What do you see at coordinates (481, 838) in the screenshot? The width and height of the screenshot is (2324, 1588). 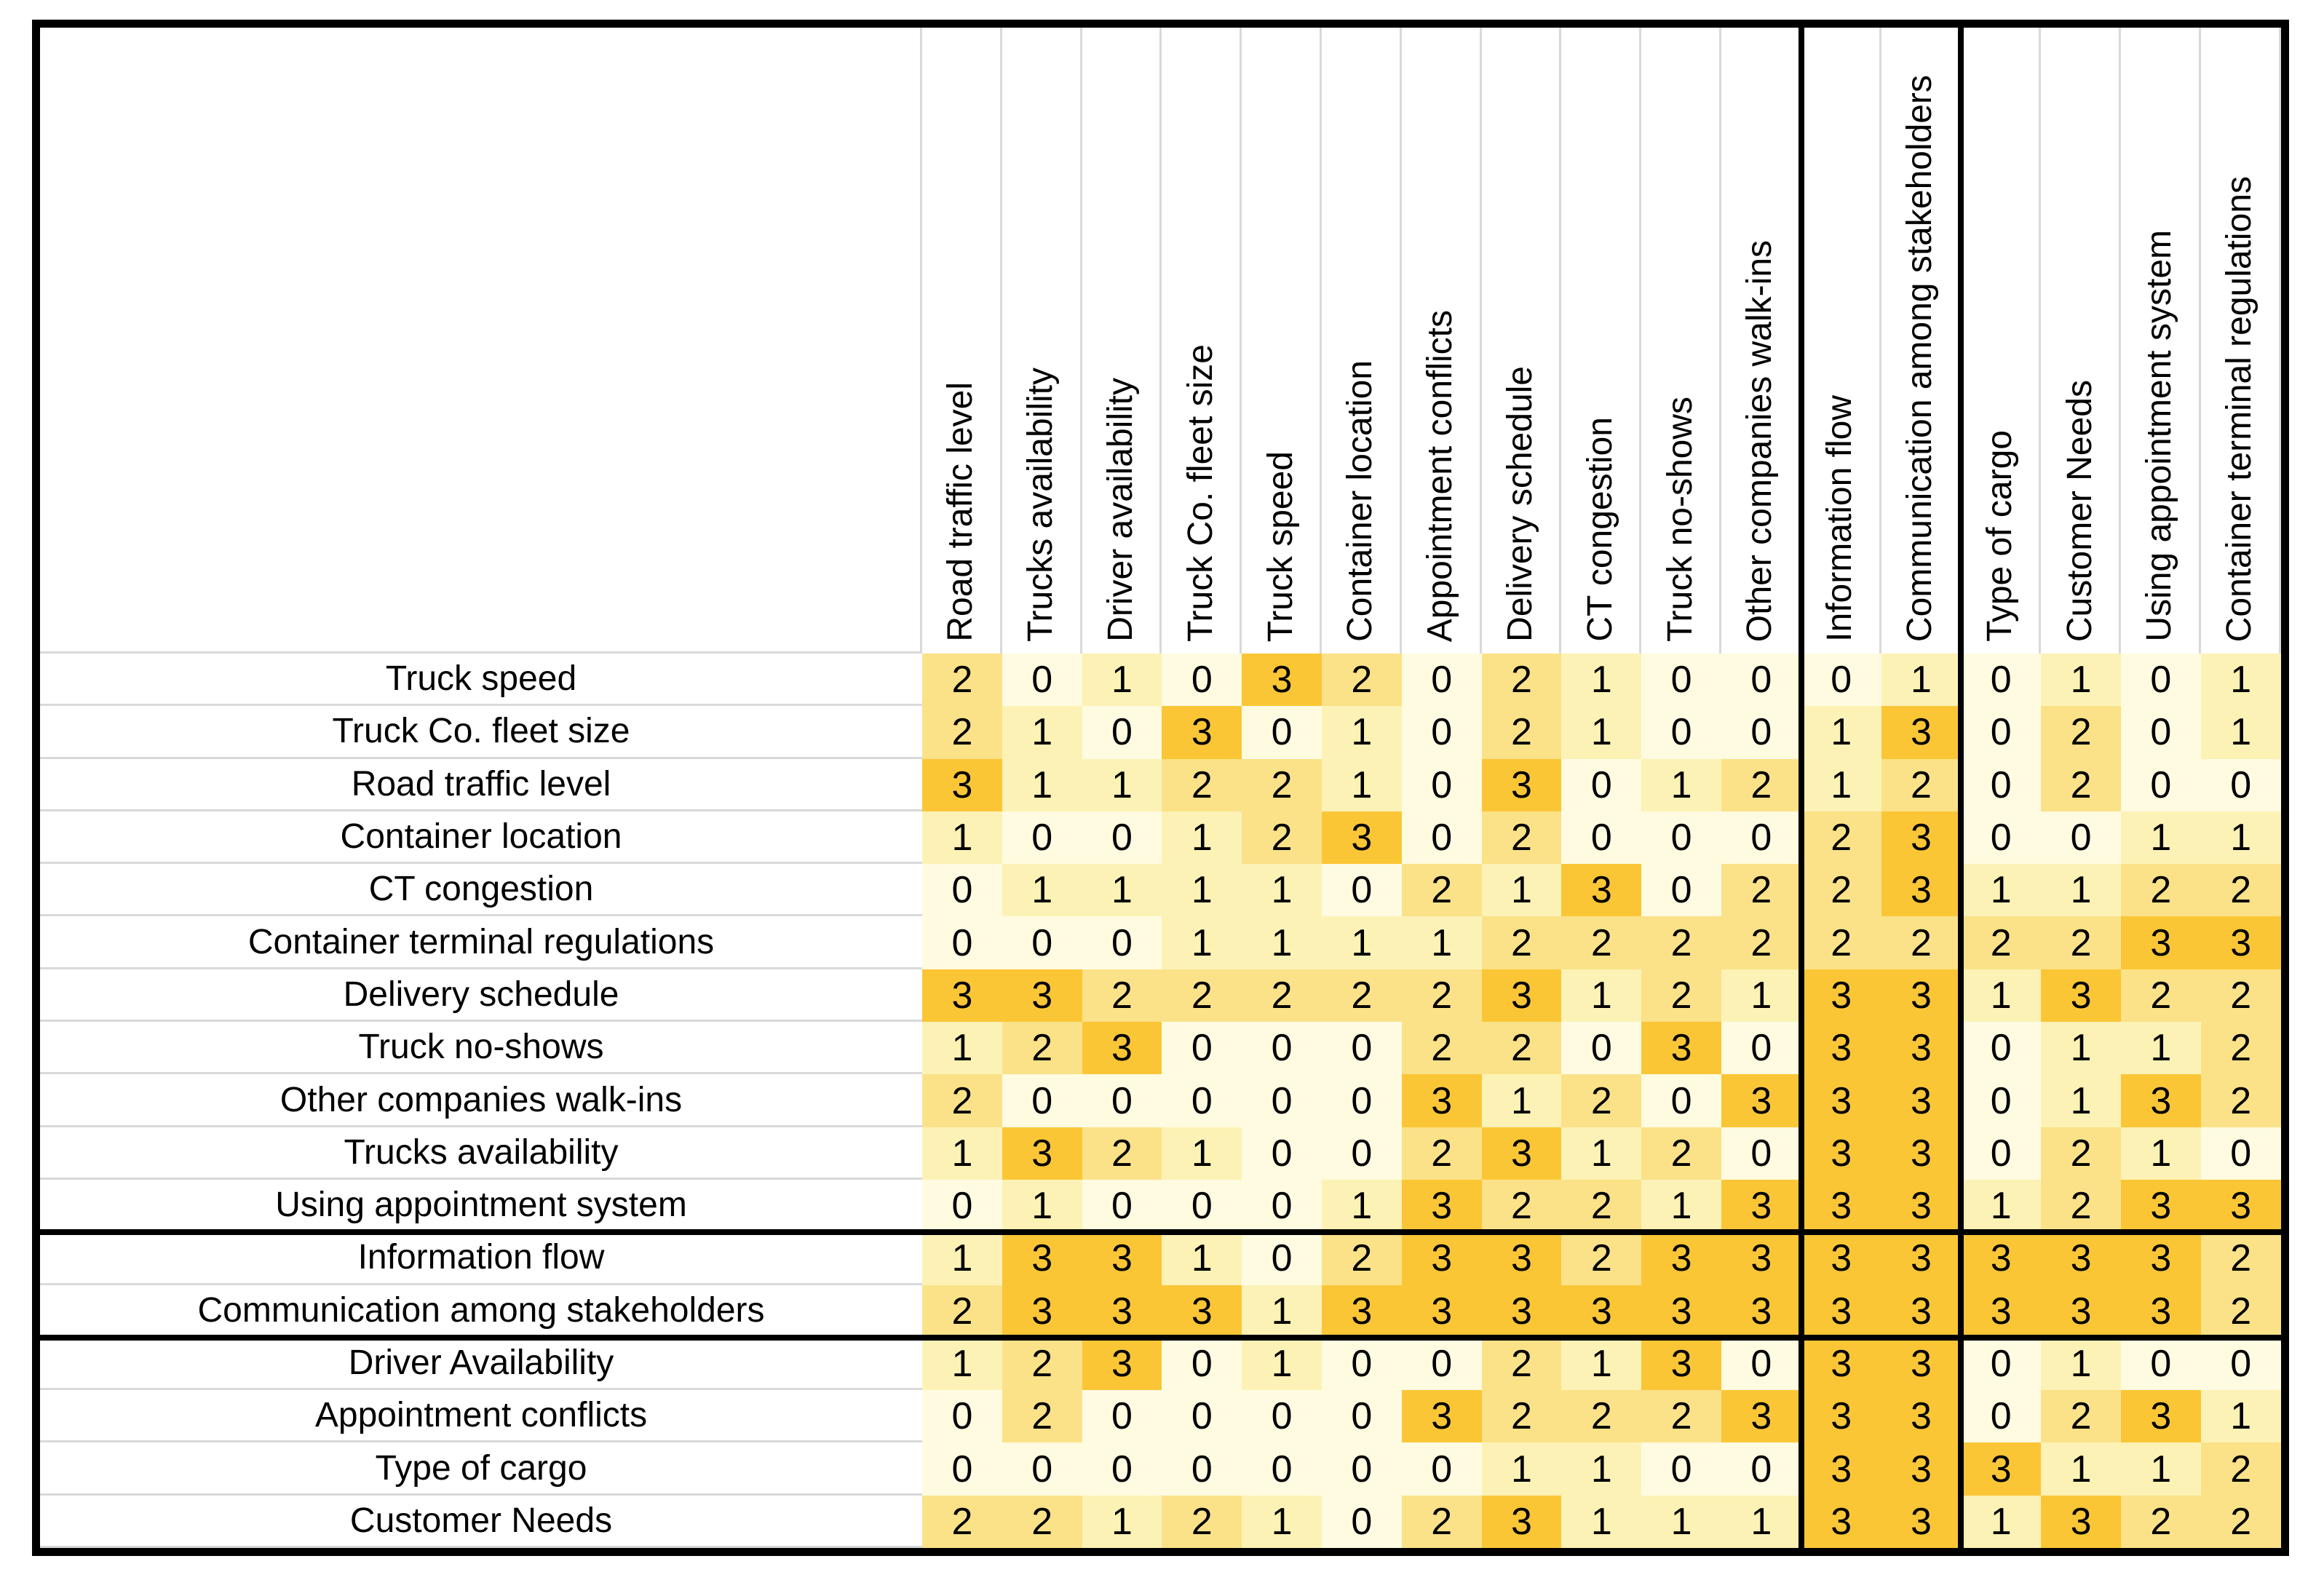 I see `row-label-4: Container location` at bounding box center [481, 838].